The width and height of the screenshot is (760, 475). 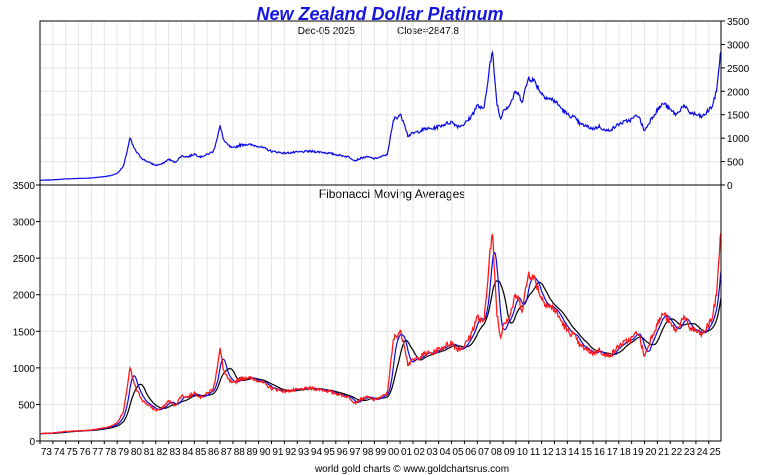 I want to click on x-tick-label: 25, so click(x=716, y=452).